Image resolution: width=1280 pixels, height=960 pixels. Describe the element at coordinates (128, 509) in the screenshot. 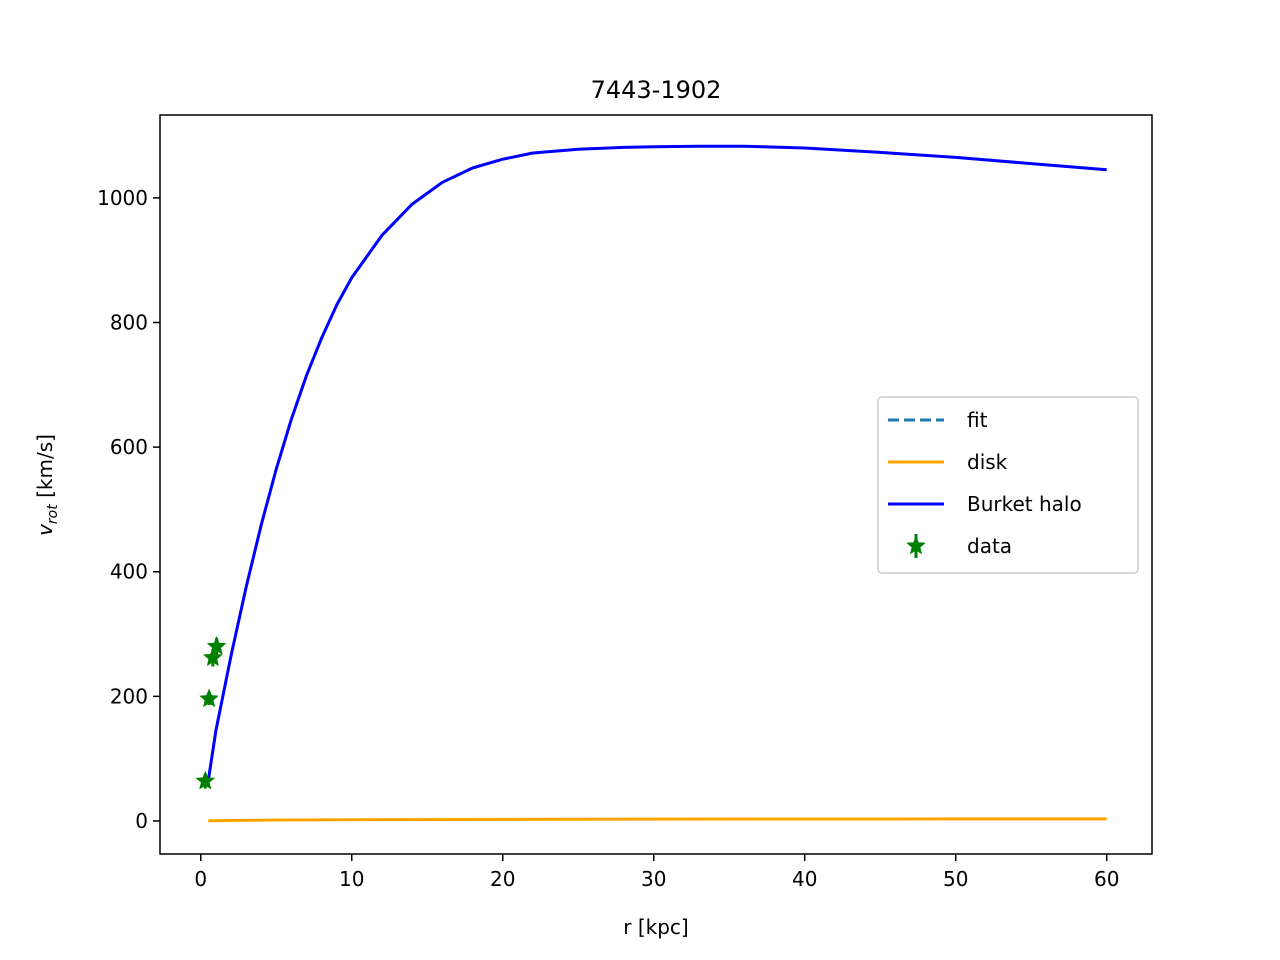

I see `y-axis-ticks: 0 200 400 600 800 1000` at that location.